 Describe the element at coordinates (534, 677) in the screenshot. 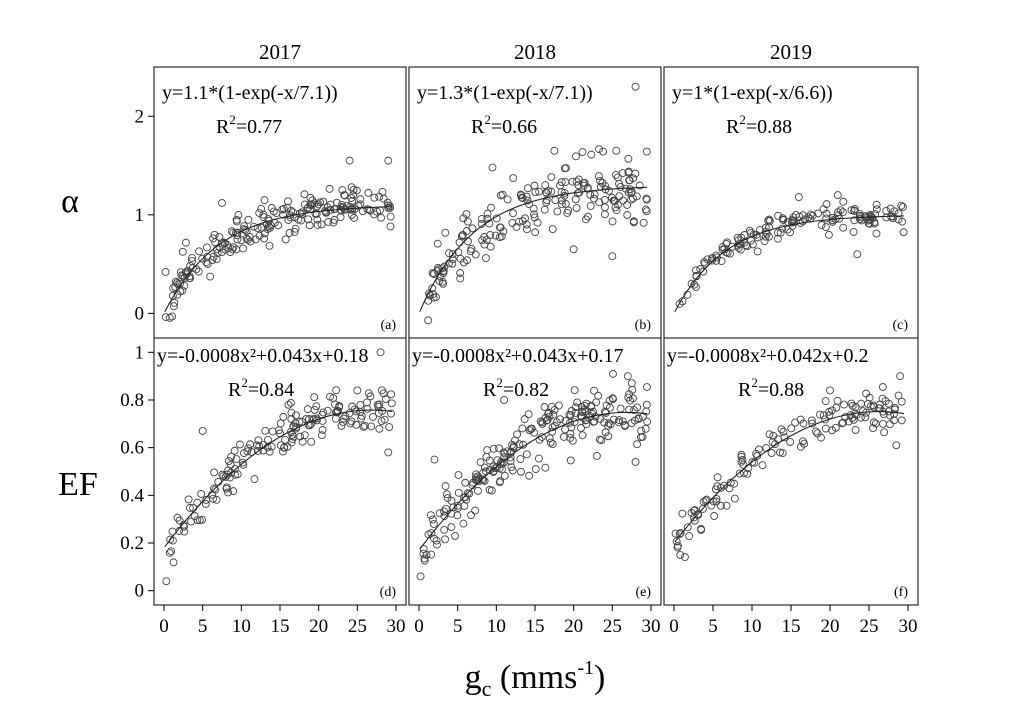

I see `x-axis-label-units: (mms` at that location.